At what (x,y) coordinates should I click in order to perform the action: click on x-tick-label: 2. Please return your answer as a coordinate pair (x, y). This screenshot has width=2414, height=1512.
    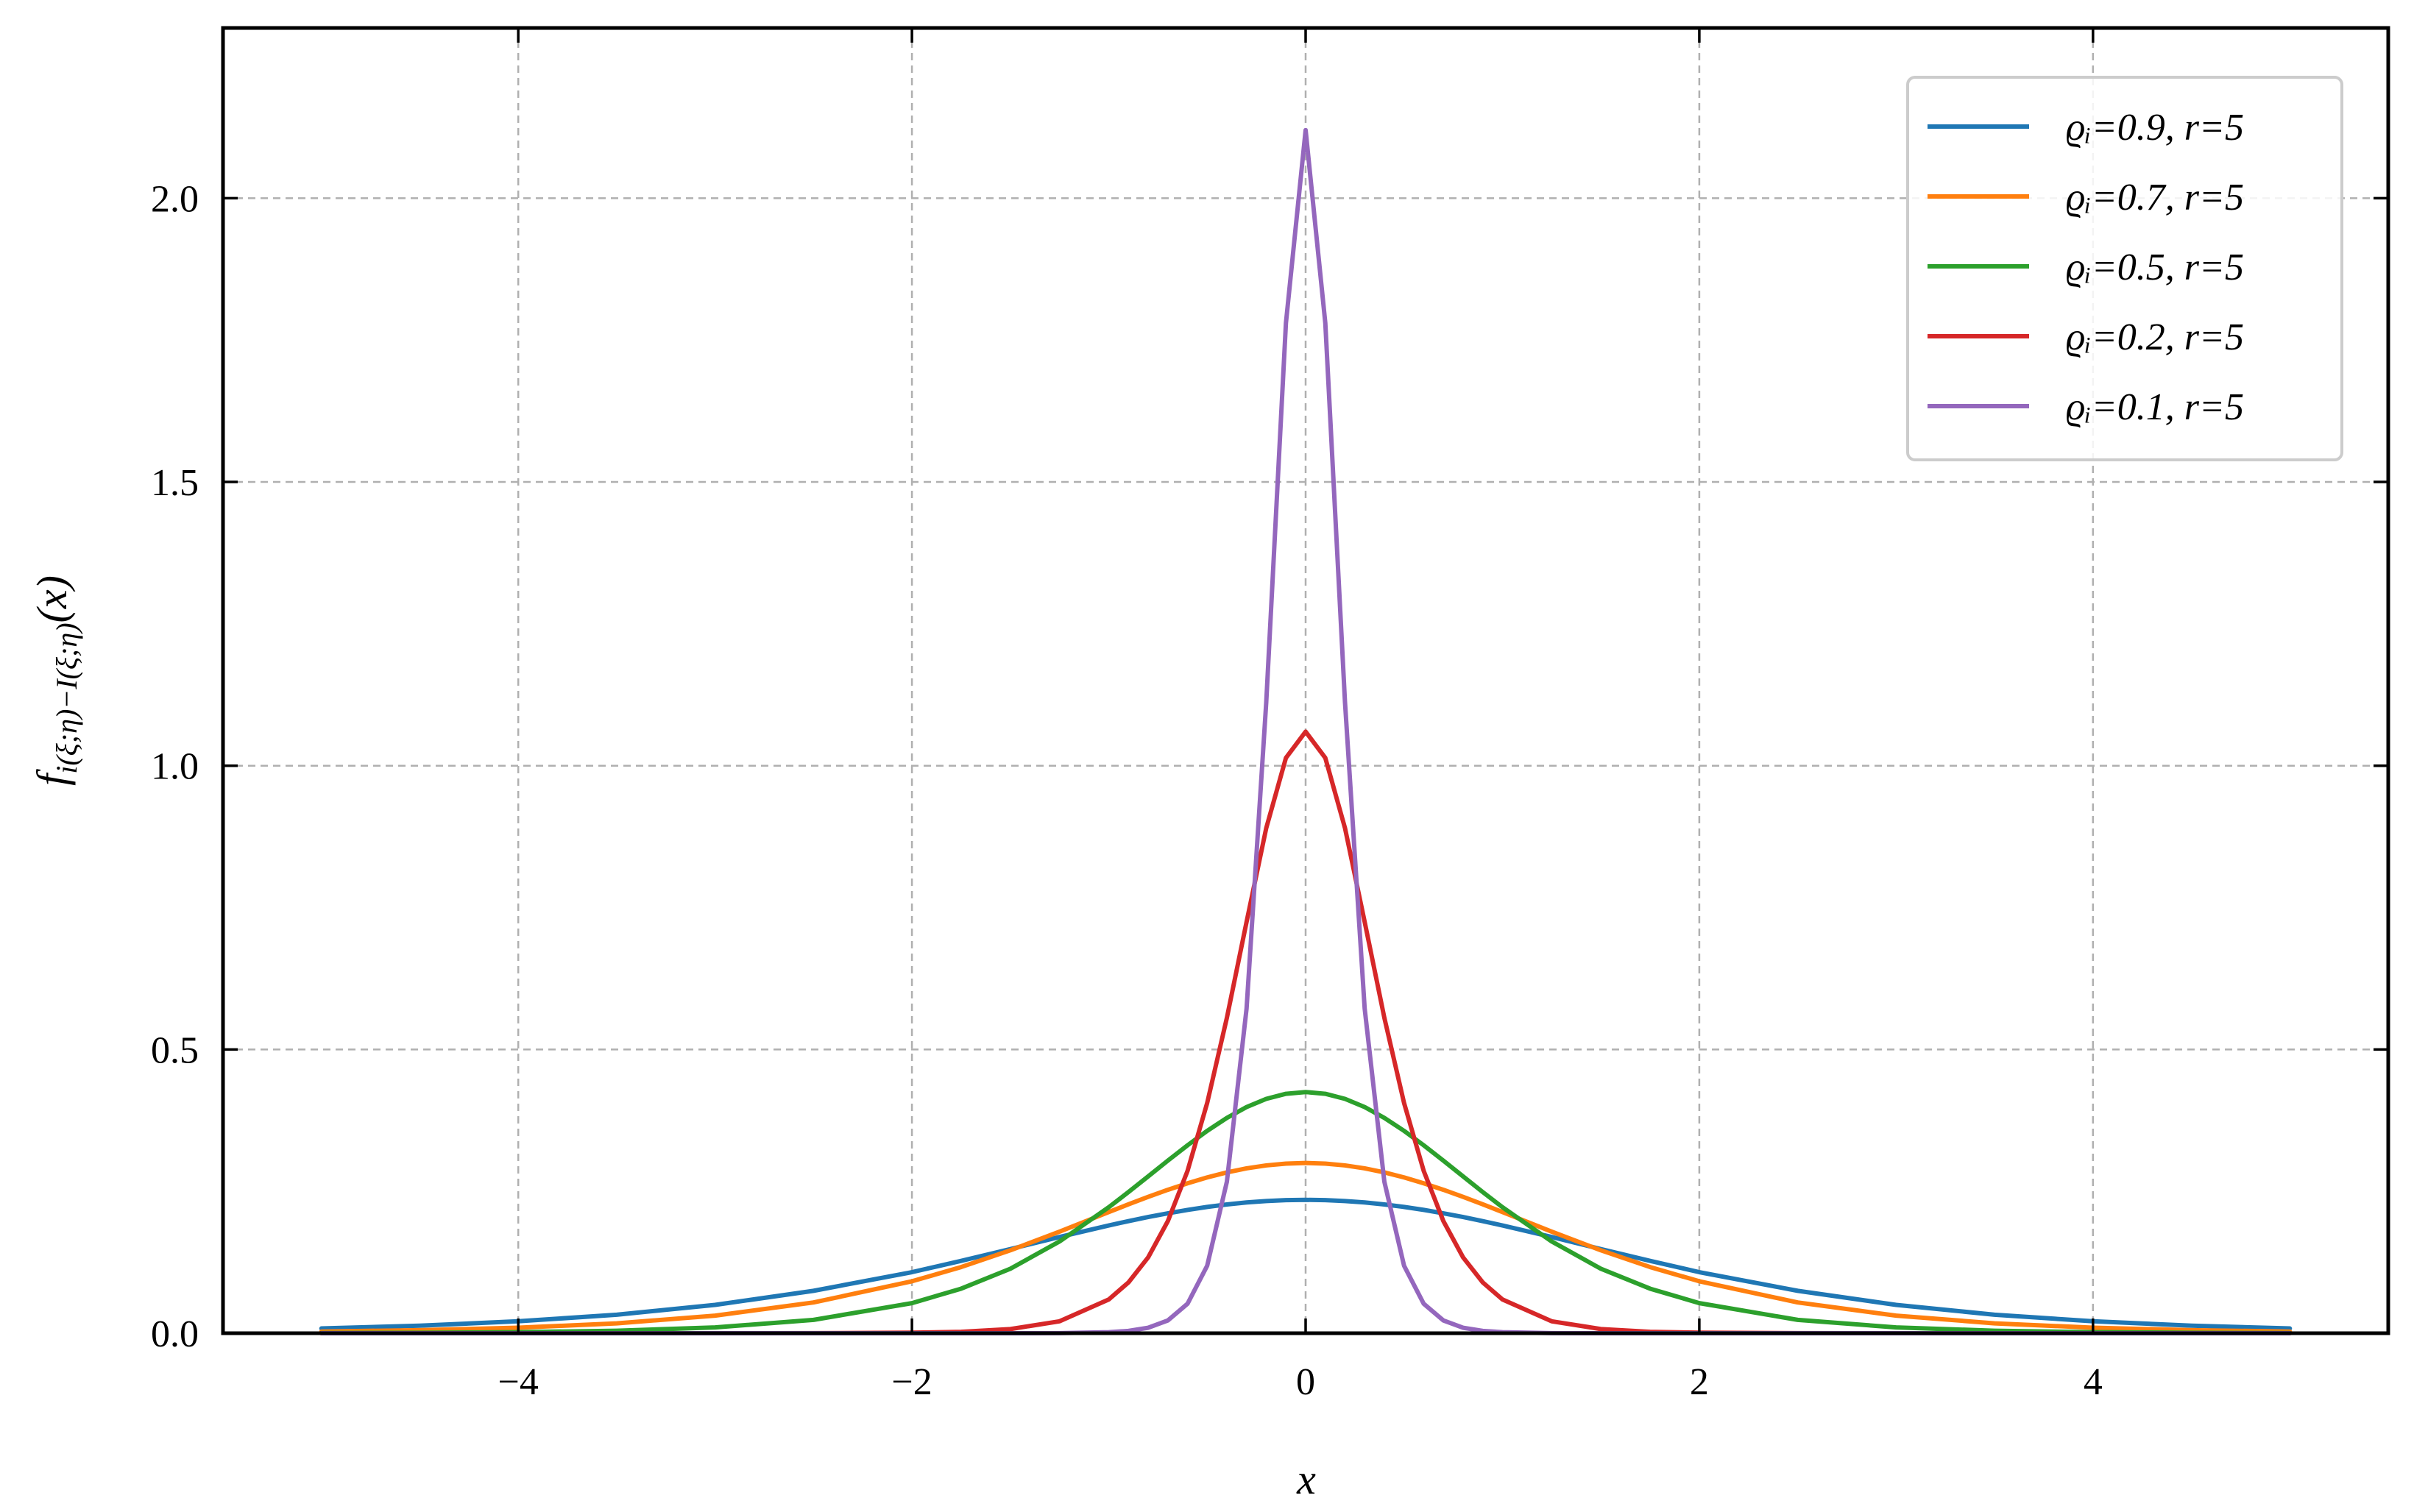
    Looking at the image, I should click on (1699, 1382).